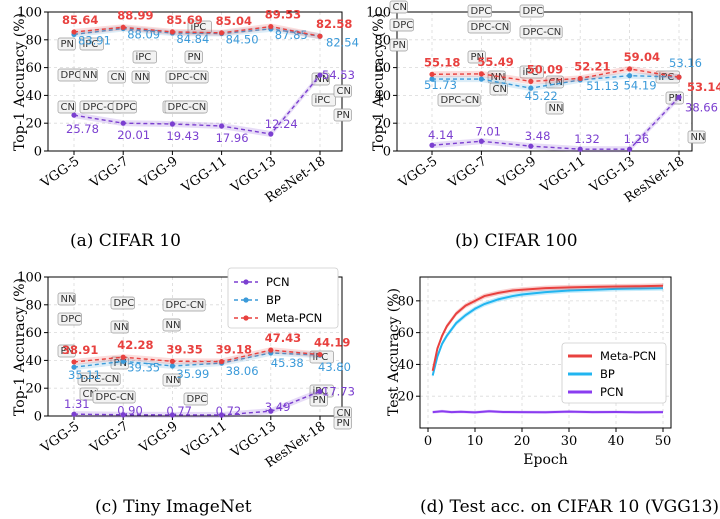 The image size is (720, 519). I want to click on x-tick-label: 20, so click(522, 441).